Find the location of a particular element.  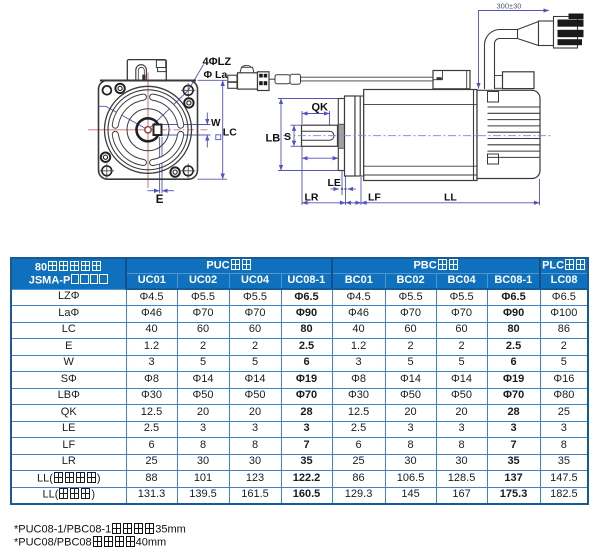

svg-text: 4ΦLZ is located at coordinates (217, 62).